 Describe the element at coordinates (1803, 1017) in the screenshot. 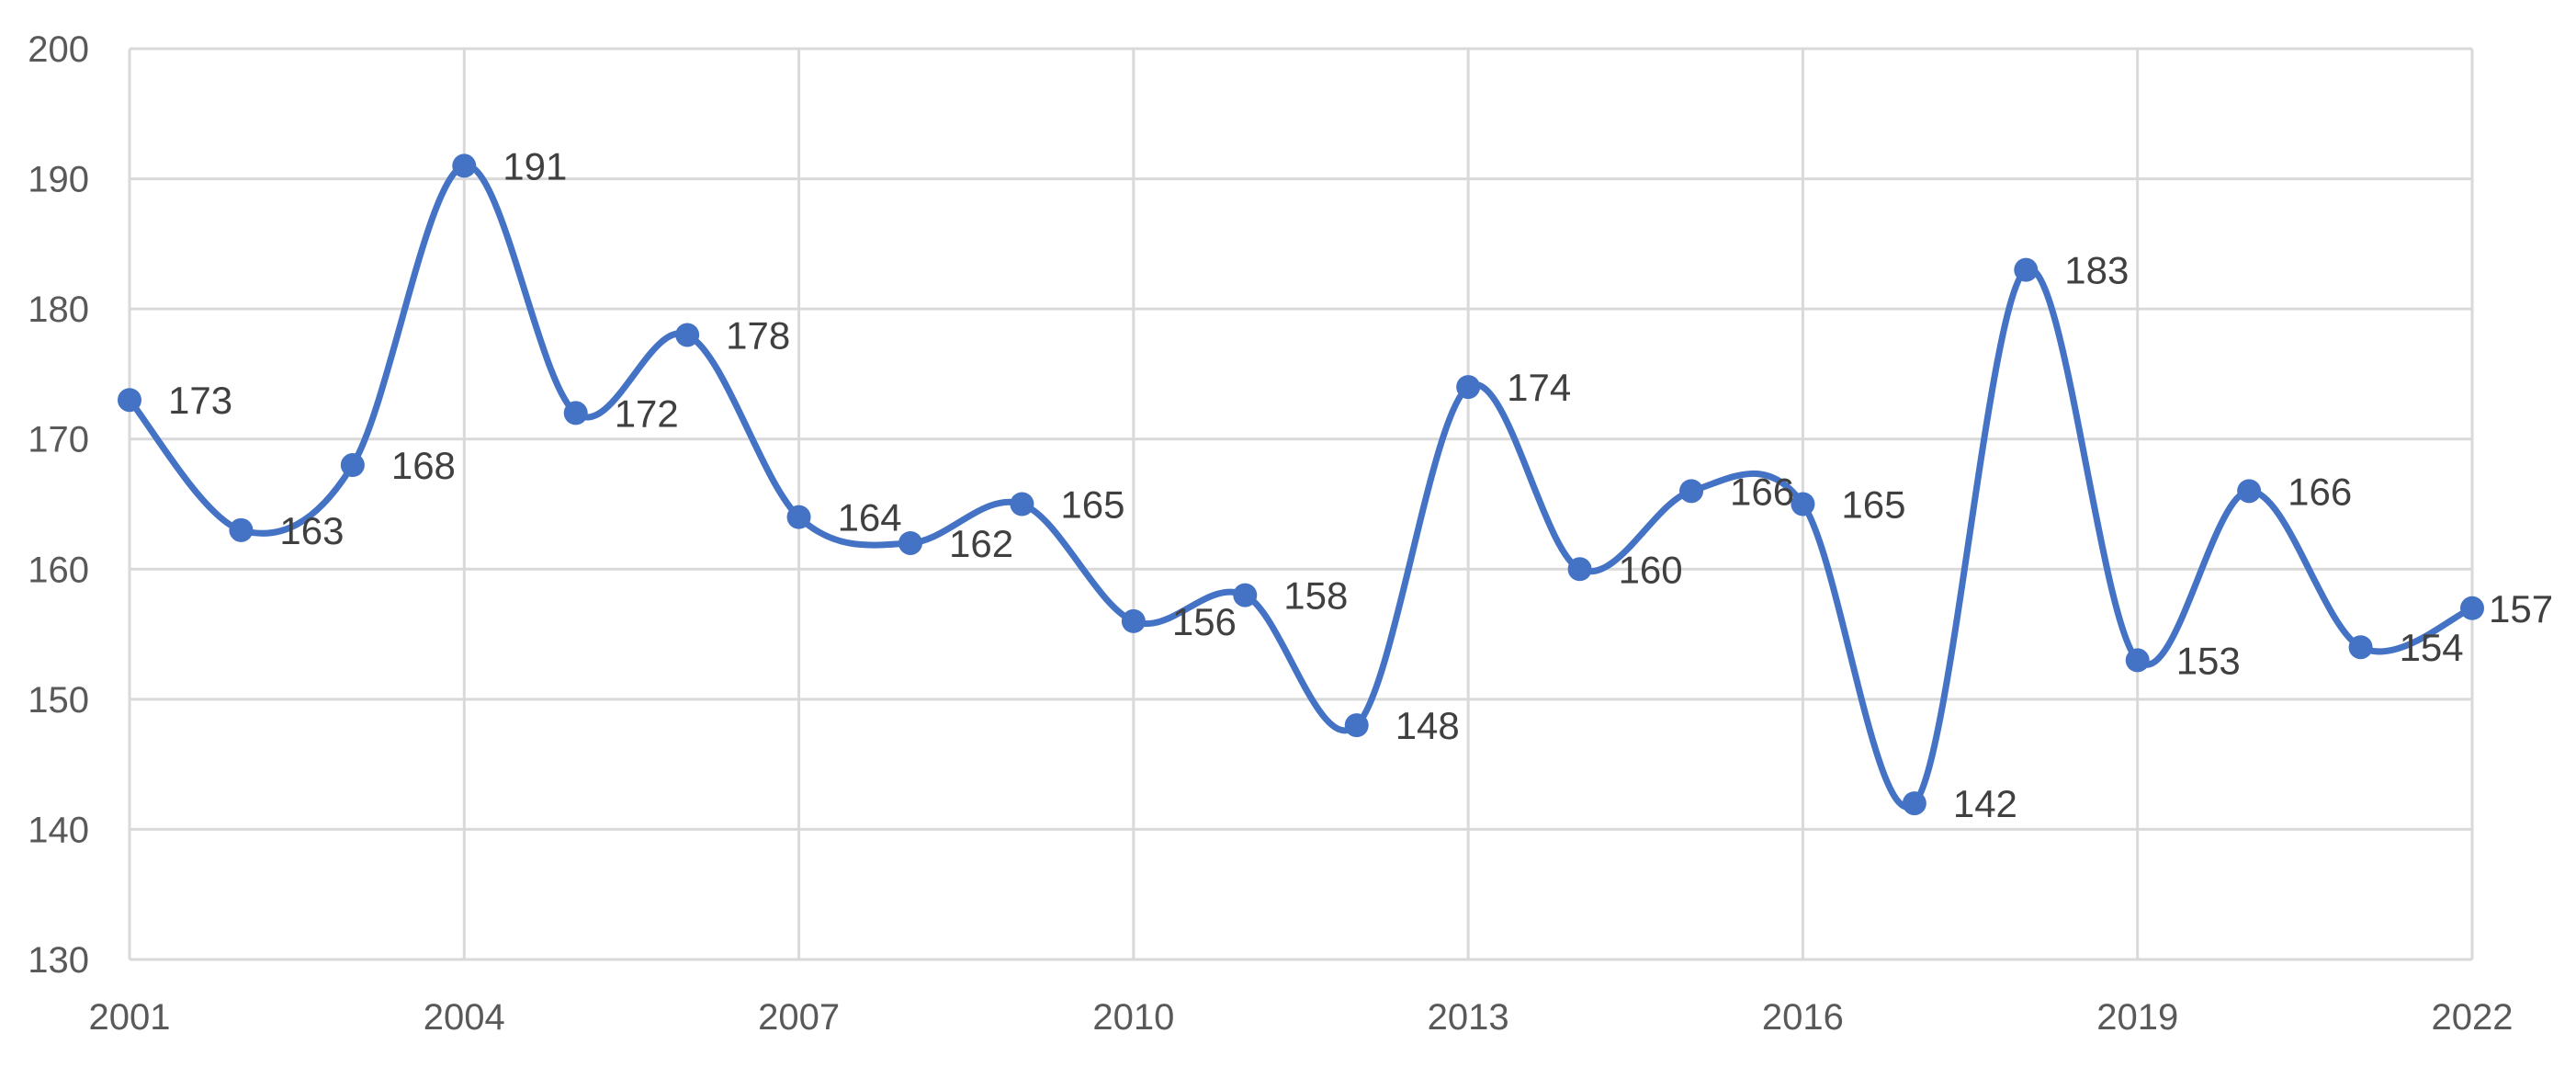

I see `x-tick-label: 2016` at that location.